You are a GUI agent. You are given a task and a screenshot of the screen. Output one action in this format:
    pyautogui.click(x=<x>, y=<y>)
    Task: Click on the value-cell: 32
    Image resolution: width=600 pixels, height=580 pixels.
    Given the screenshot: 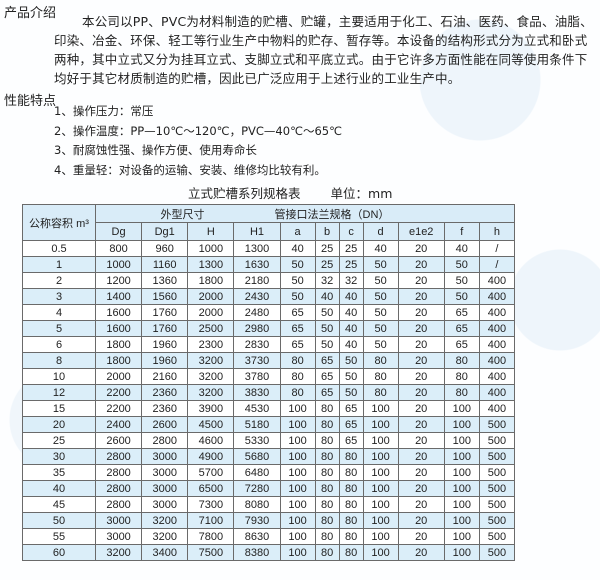 What is the action you would take?
    pyautogui.click(x=351, y=280)
    